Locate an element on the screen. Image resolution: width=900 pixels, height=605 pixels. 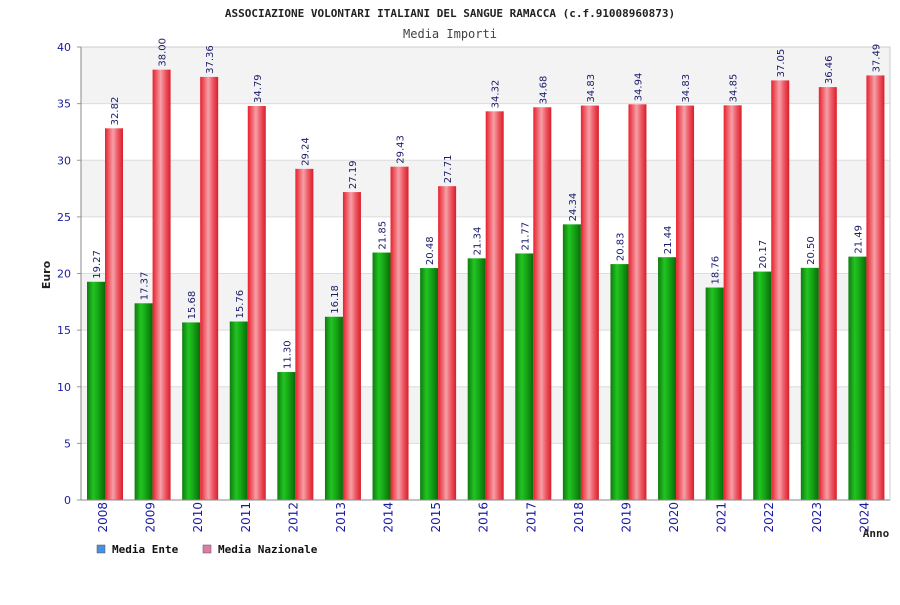
bar-value-label: 27.19 is located at coordinates (353, 174).